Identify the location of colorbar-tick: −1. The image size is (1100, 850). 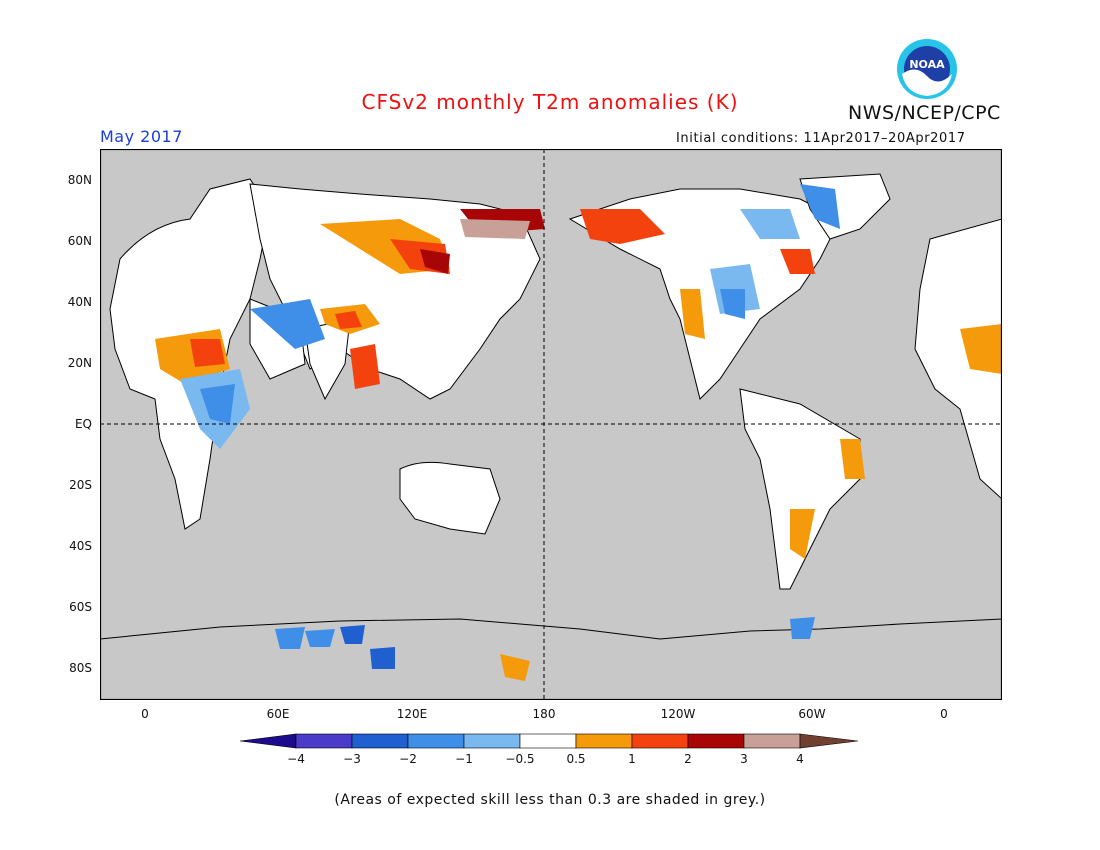
(464, 759).